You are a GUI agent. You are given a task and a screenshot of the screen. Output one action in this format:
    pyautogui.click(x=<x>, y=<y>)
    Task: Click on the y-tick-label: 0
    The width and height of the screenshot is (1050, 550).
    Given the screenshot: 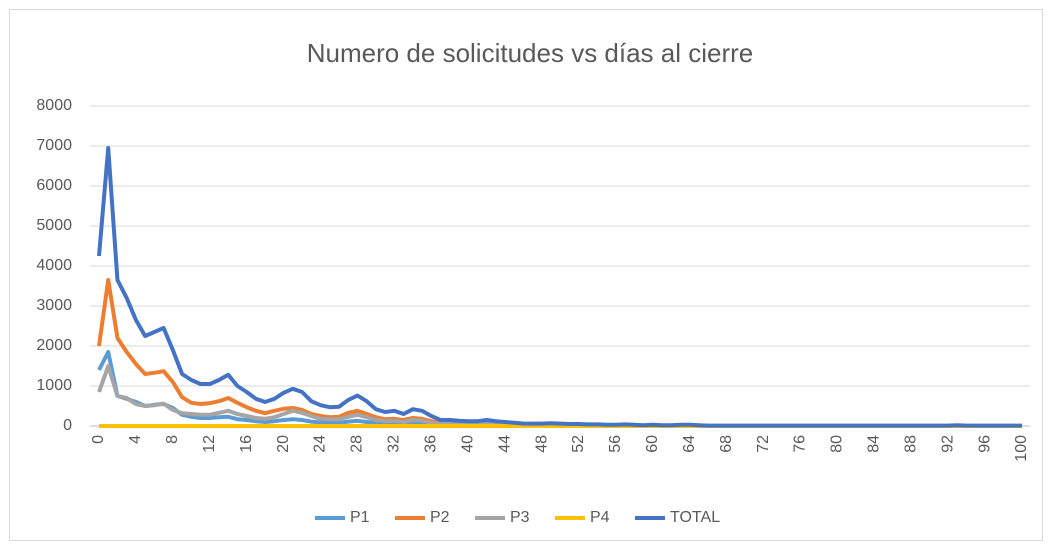 What is the action you would take?
    pyautogui.click(x=67, y=425)
    